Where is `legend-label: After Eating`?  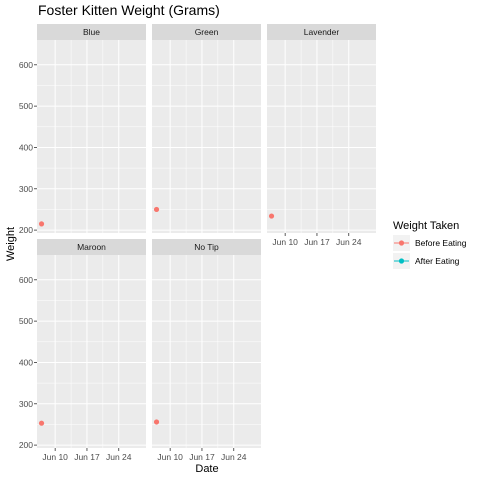 legend-label: After Eating is located at coordinates (437, 261).